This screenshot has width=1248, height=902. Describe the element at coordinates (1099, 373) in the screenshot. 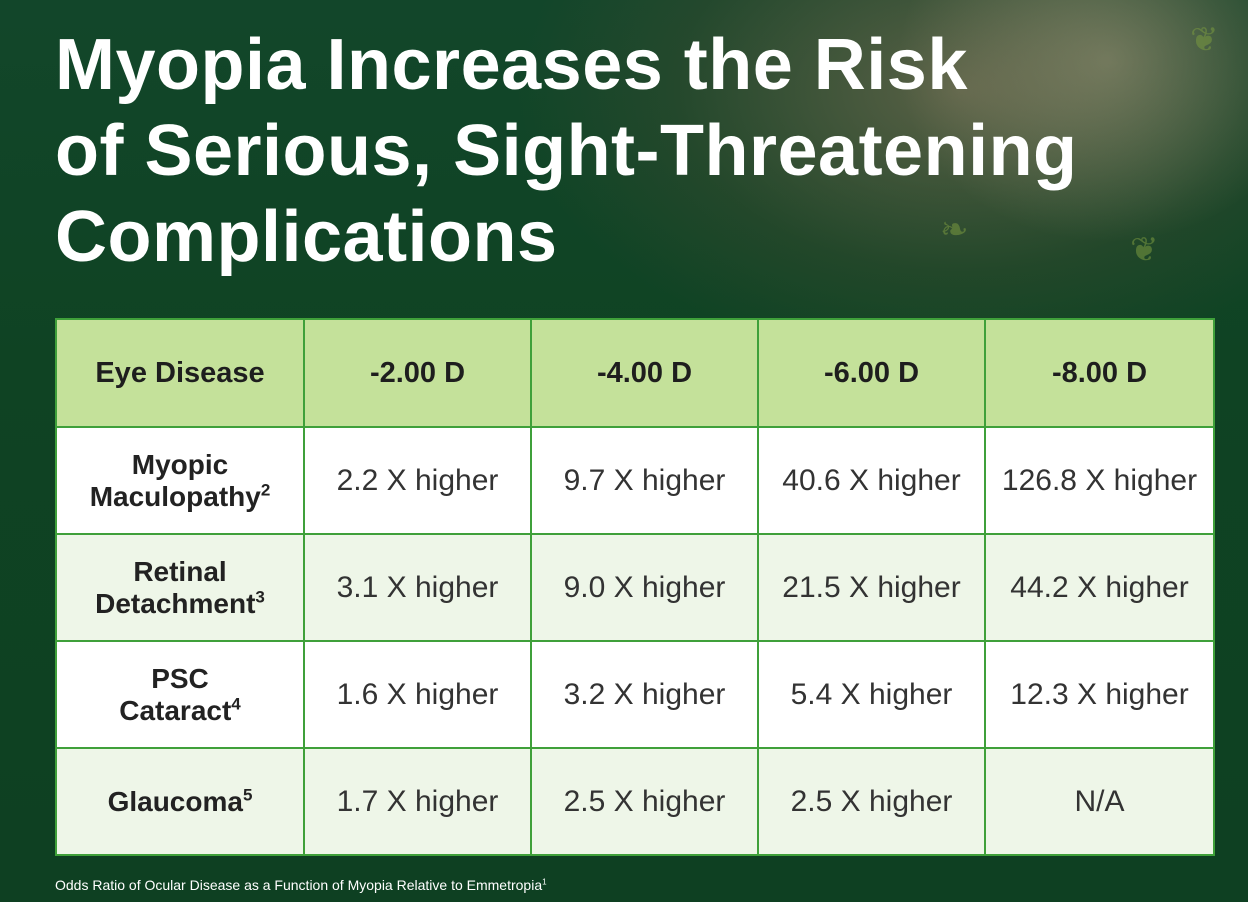

I see `column-header: -8.00 D` at that location.